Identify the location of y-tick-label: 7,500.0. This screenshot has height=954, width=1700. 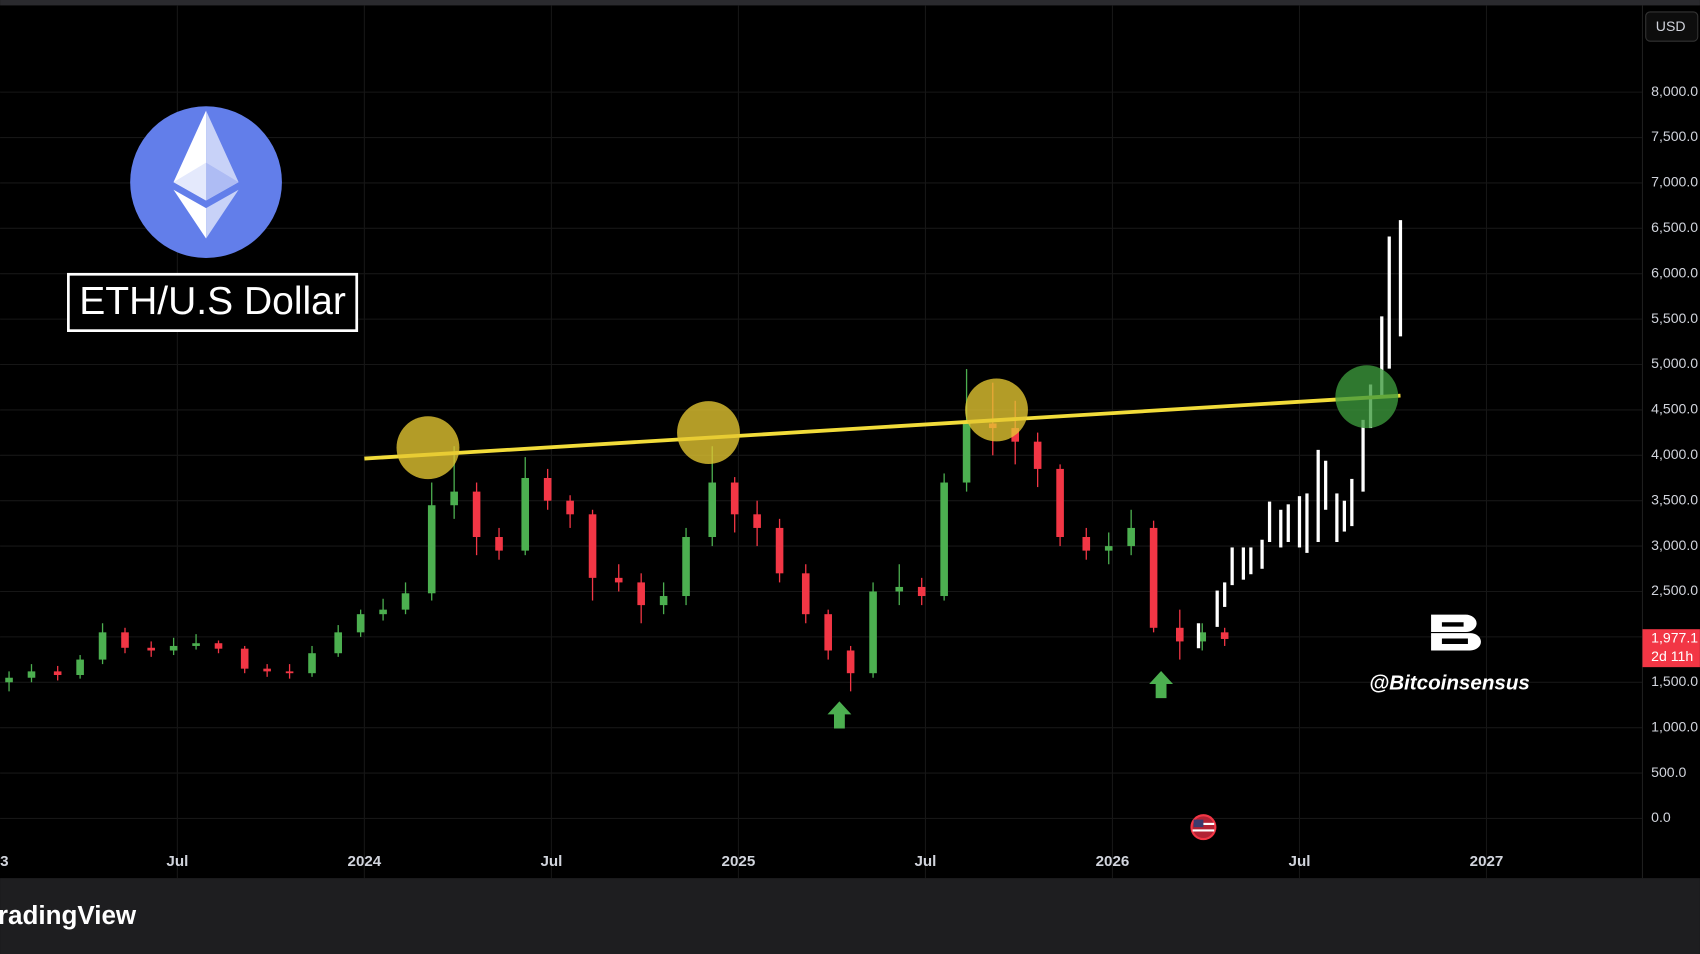
(1674, 136).